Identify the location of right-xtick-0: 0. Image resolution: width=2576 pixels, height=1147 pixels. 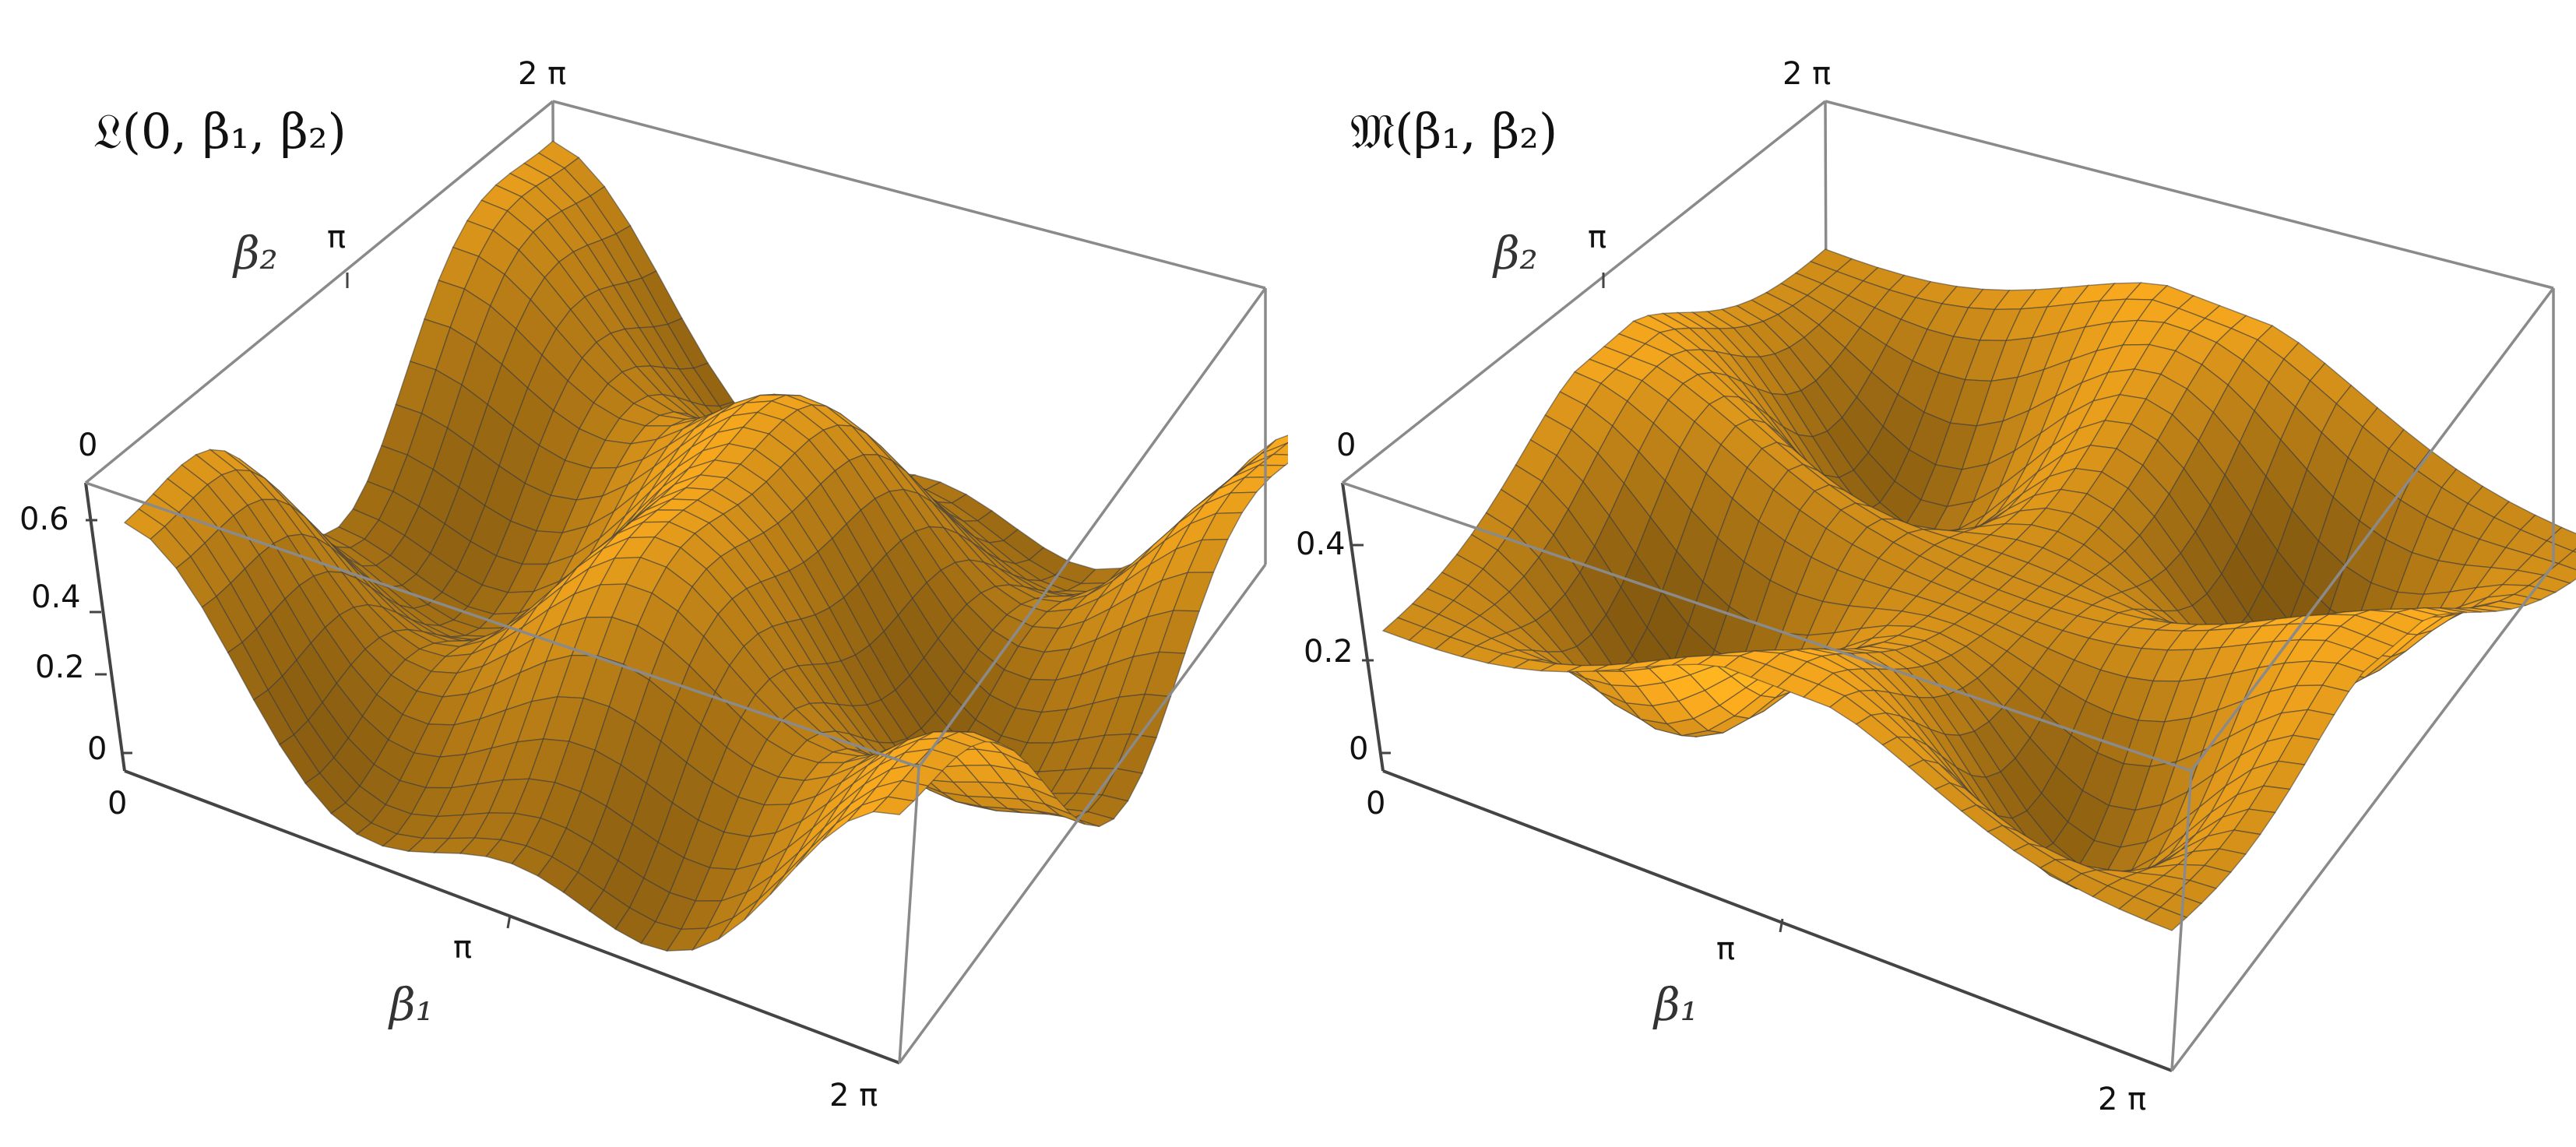
(1375, 804).